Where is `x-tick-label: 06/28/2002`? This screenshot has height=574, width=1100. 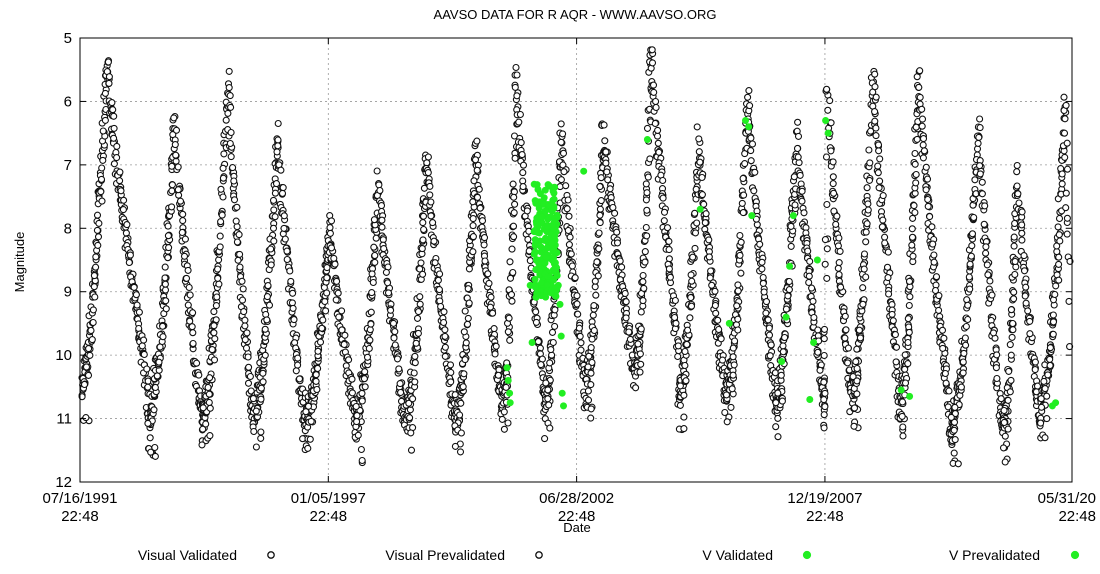
x-tick-label: 06/28/2002 is located at coordinates (576, 498).